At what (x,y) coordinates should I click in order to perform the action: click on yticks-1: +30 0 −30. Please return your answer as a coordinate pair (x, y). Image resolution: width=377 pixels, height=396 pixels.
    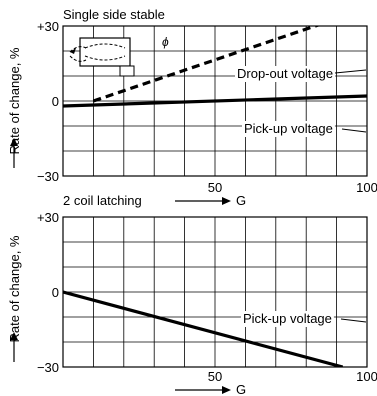
    Looking at the image, I should click on (48, 101).